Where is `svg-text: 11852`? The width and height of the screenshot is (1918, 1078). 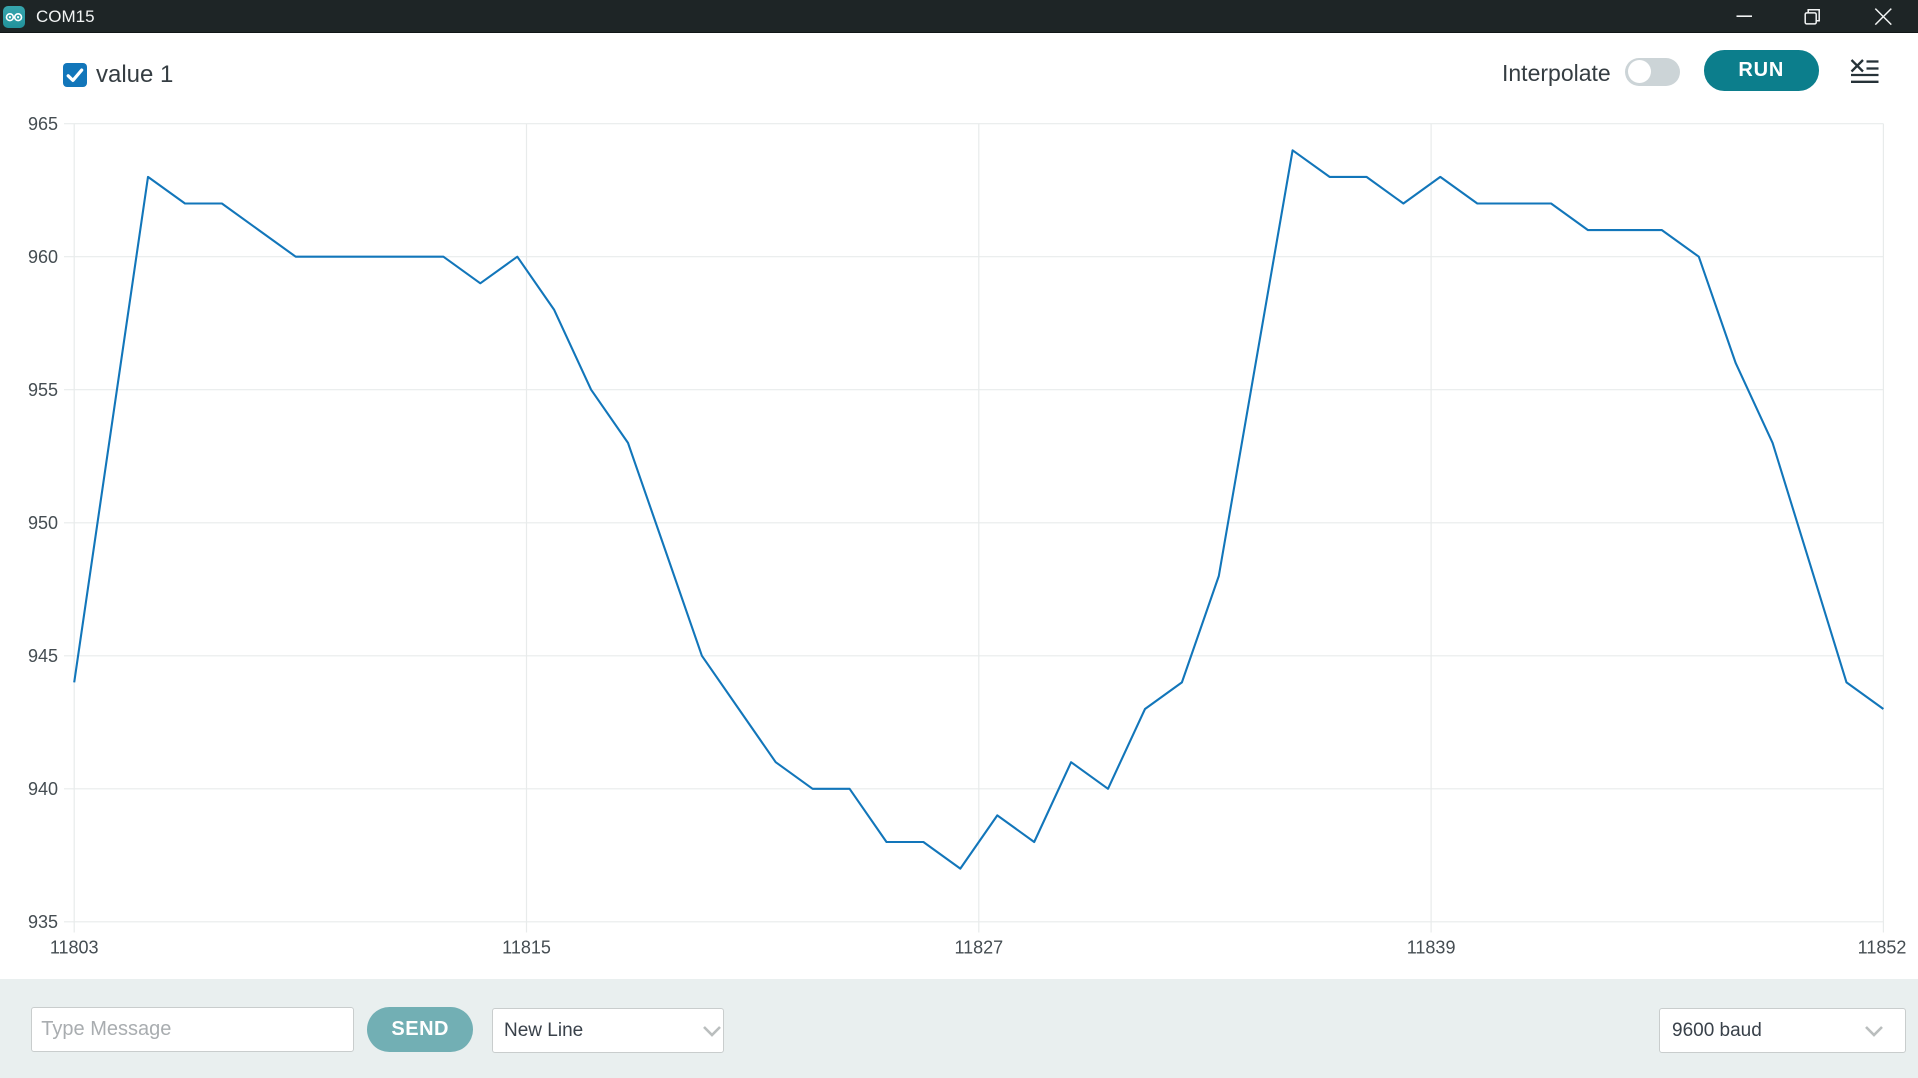 svg-text: 11852 is located at coordinates (1882, 948).